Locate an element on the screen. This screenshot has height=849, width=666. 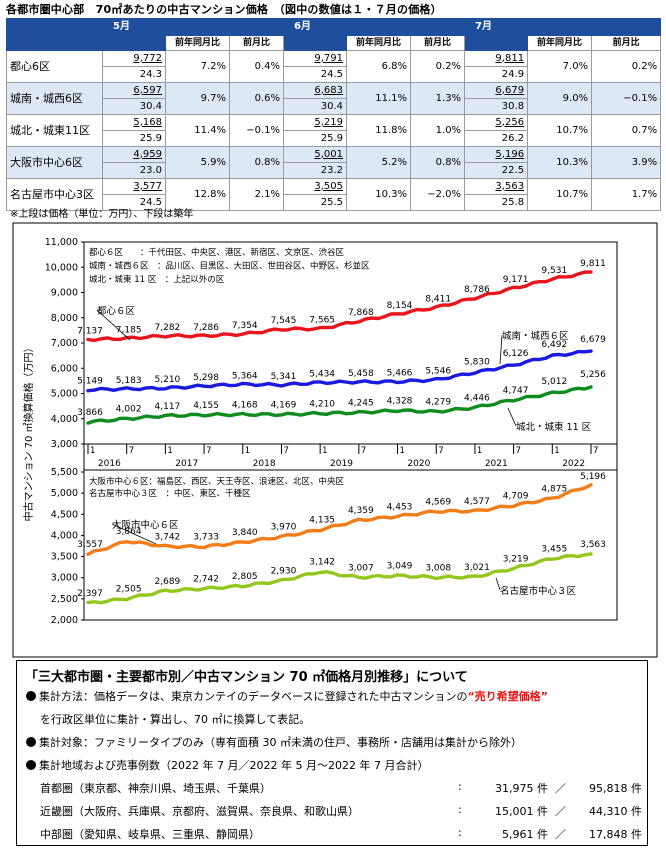
data-label: 5,458 is located at coordinates (361, 374).